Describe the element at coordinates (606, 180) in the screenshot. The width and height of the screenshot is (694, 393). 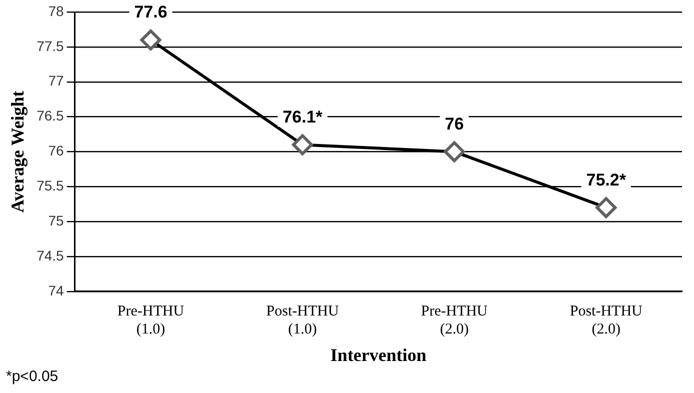
I see `data-label: 75.2*` at that location.